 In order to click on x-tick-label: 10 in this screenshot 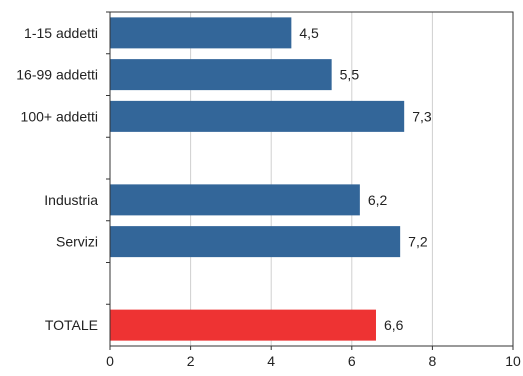, I will do `click(513, 361)`.